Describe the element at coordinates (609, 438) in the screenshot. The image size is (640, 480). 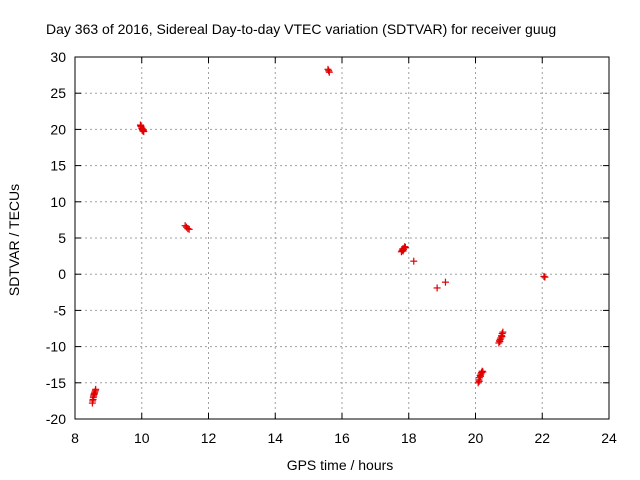
I see `x-tick-label: 24` at that location.